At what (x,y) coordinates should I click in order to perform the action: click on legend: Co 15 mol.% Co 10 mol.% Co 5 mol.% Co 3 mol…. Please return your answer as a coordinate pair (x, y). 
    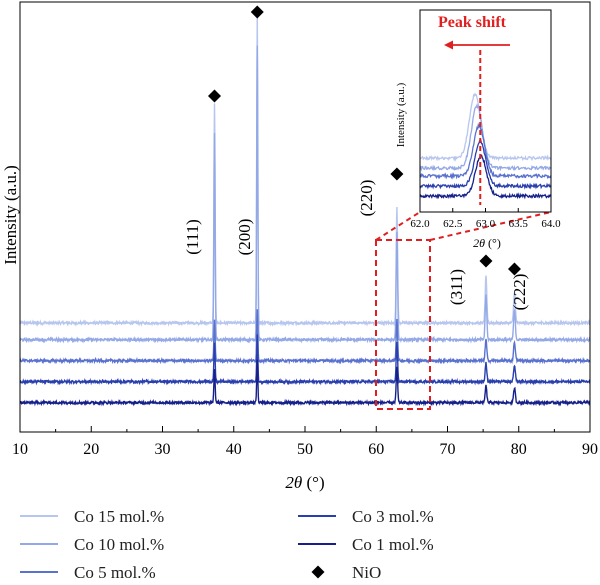
    Looking at the image, I should click on (227, 544).